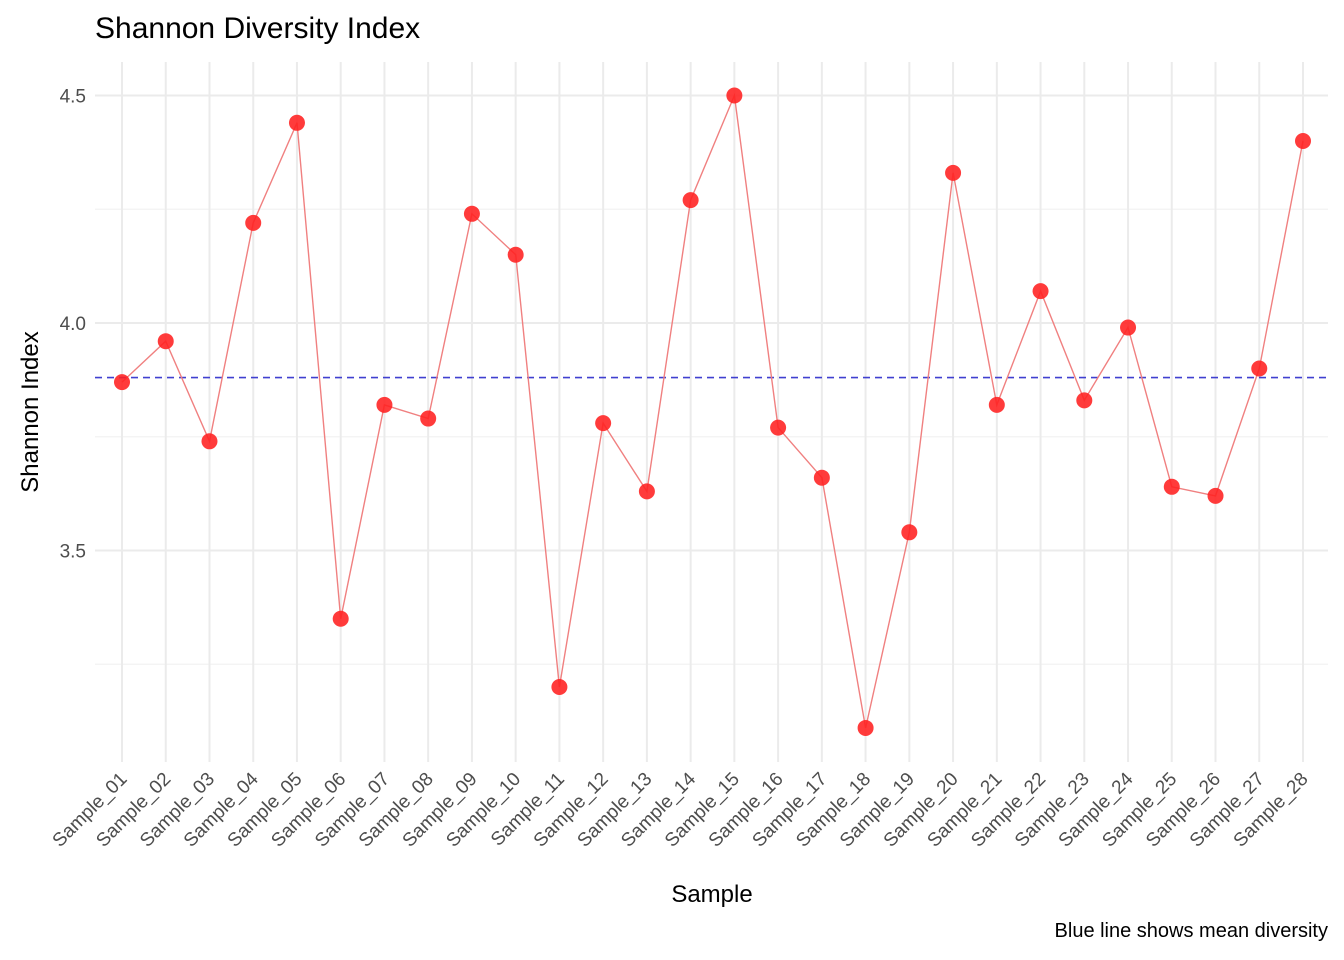 Image resolution: width=1344 pixels, height=960 pixels. What do you see at coordinates (73, 97) in the screenshot?
I see `y-tick-label: 4.5` at bounding box center [73, 97].